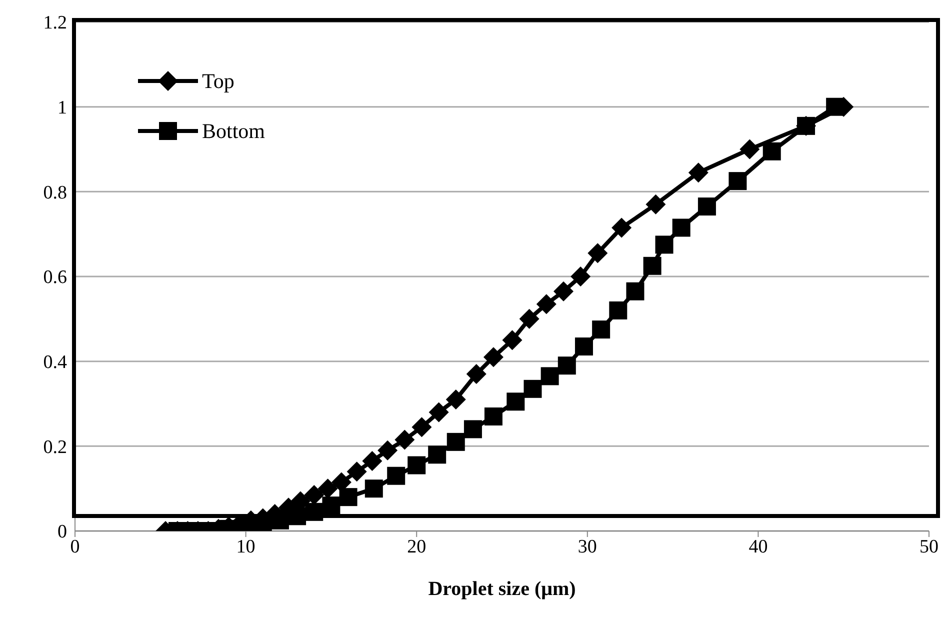  What do you see at coordinates (55, 193) in the screenshot?
I see `y-tick-label: 0.8` at bounding box center [55, 193].